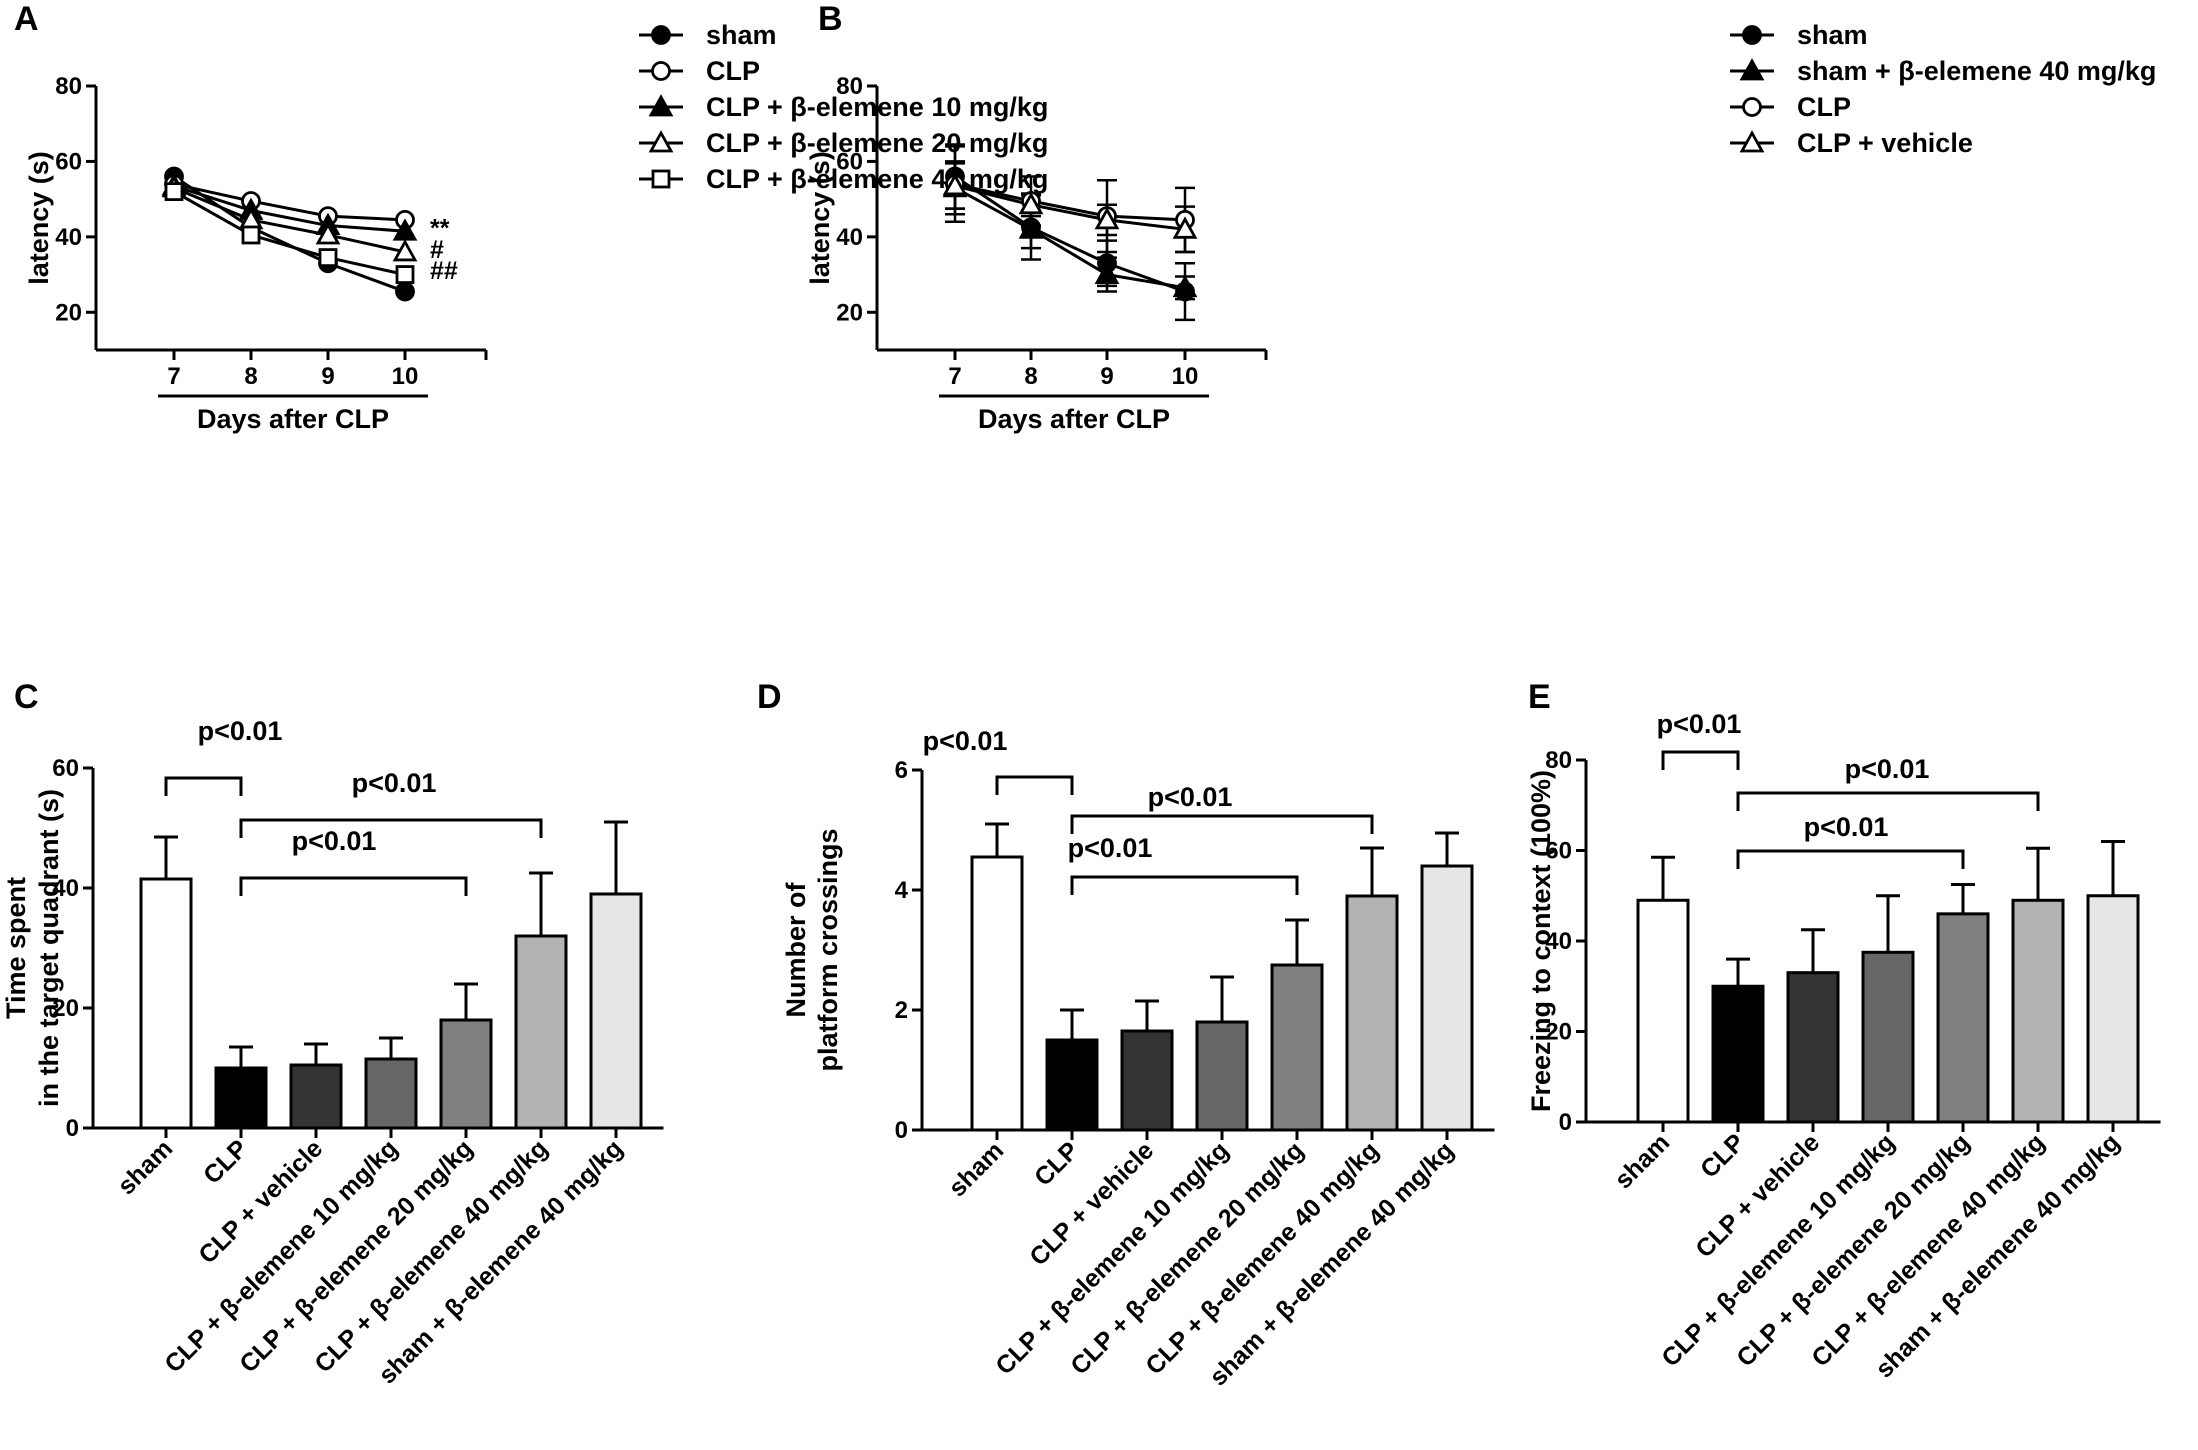  Describe the element at coordinates (1976, 71) in the screenshot. I see `legend-entry: sham + β-elemene 40 mg/kg` at that location.